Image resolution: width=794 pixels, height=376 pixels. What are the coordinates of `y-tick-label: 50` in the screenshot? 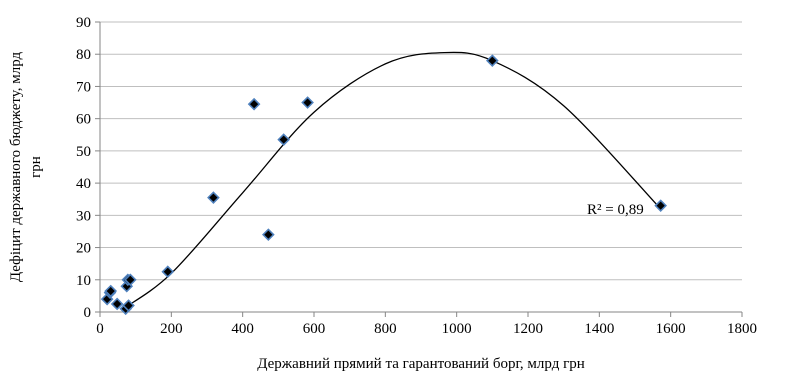 It's located at (83, 152).